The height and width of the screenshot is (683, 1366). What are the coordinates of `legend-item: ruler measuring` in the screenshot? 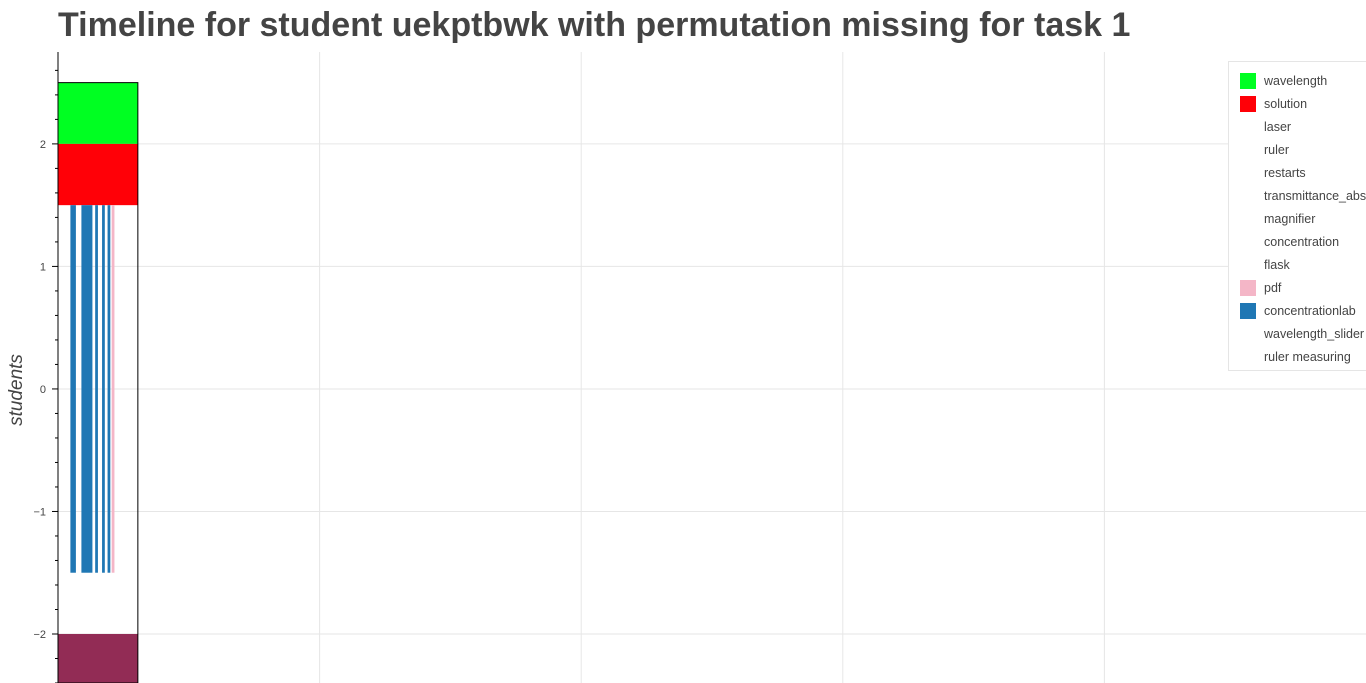 It's located at (1295, 357).